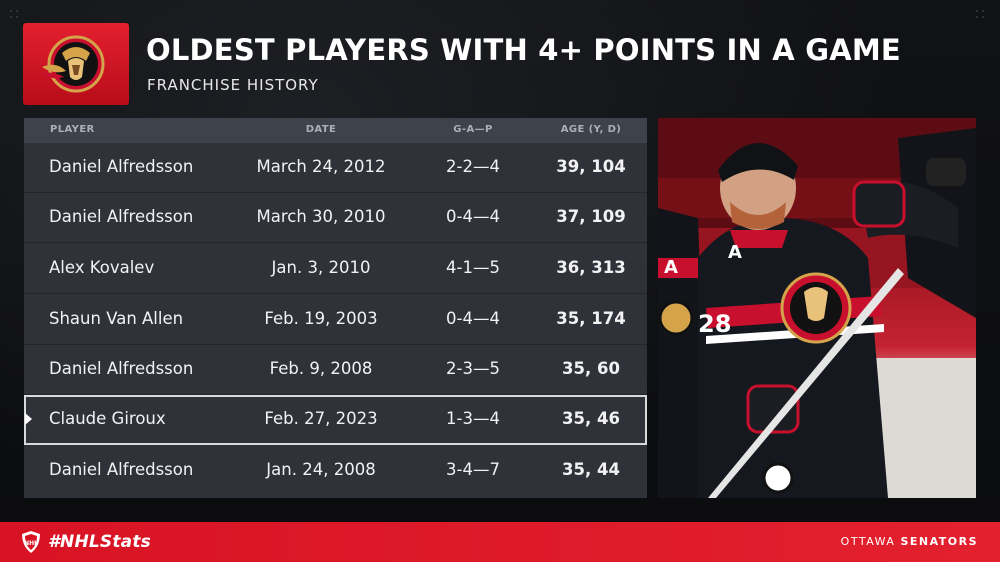  Describe the element at coordinates (500, 542) in the screenshot. I see `footer-bar: NHL #NHLStats OTTAWA SENATORS` at that location.